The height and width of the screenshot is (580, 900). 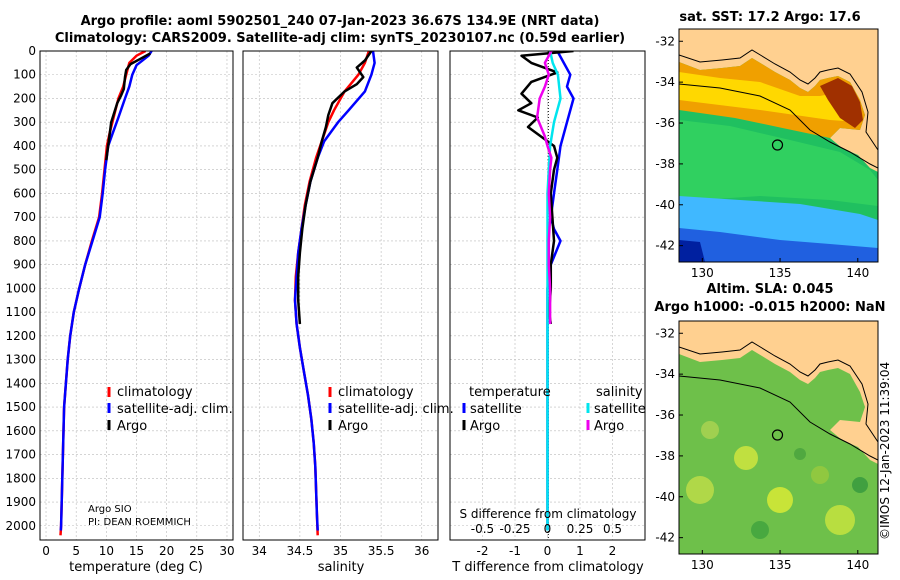 What do you see at coordinates (24, 217) in the screenshot?
I see `depth-tick-label: 700` at bounding box center [24, 217].